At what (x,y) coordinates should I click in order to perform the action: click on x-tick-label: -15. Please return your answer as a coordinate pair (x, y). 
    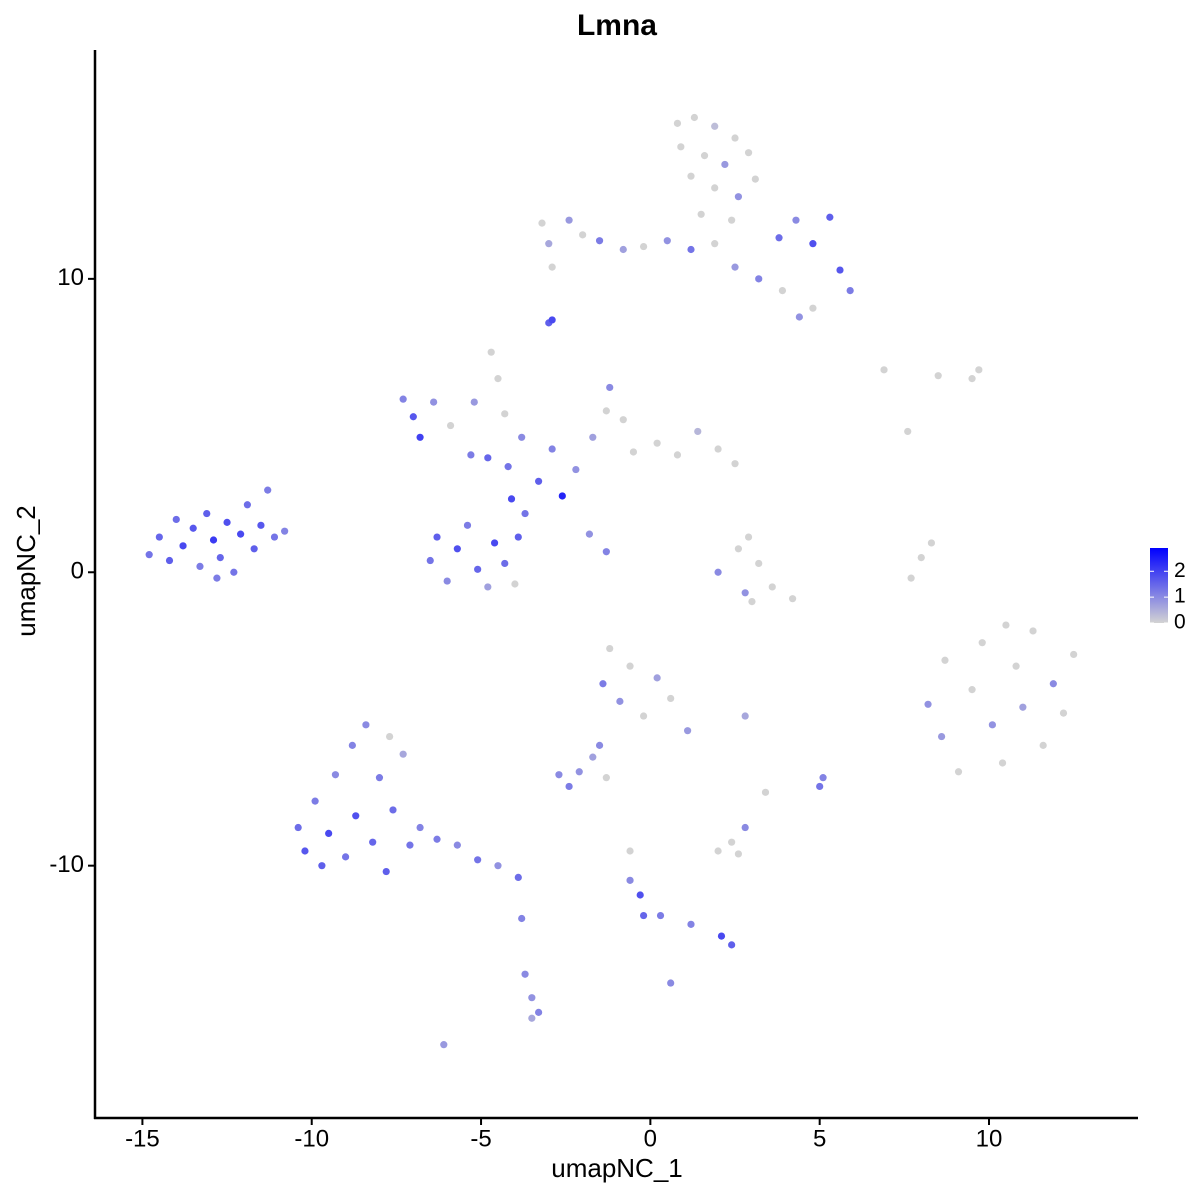
    Looking at the image, I should click on (142, 1138).